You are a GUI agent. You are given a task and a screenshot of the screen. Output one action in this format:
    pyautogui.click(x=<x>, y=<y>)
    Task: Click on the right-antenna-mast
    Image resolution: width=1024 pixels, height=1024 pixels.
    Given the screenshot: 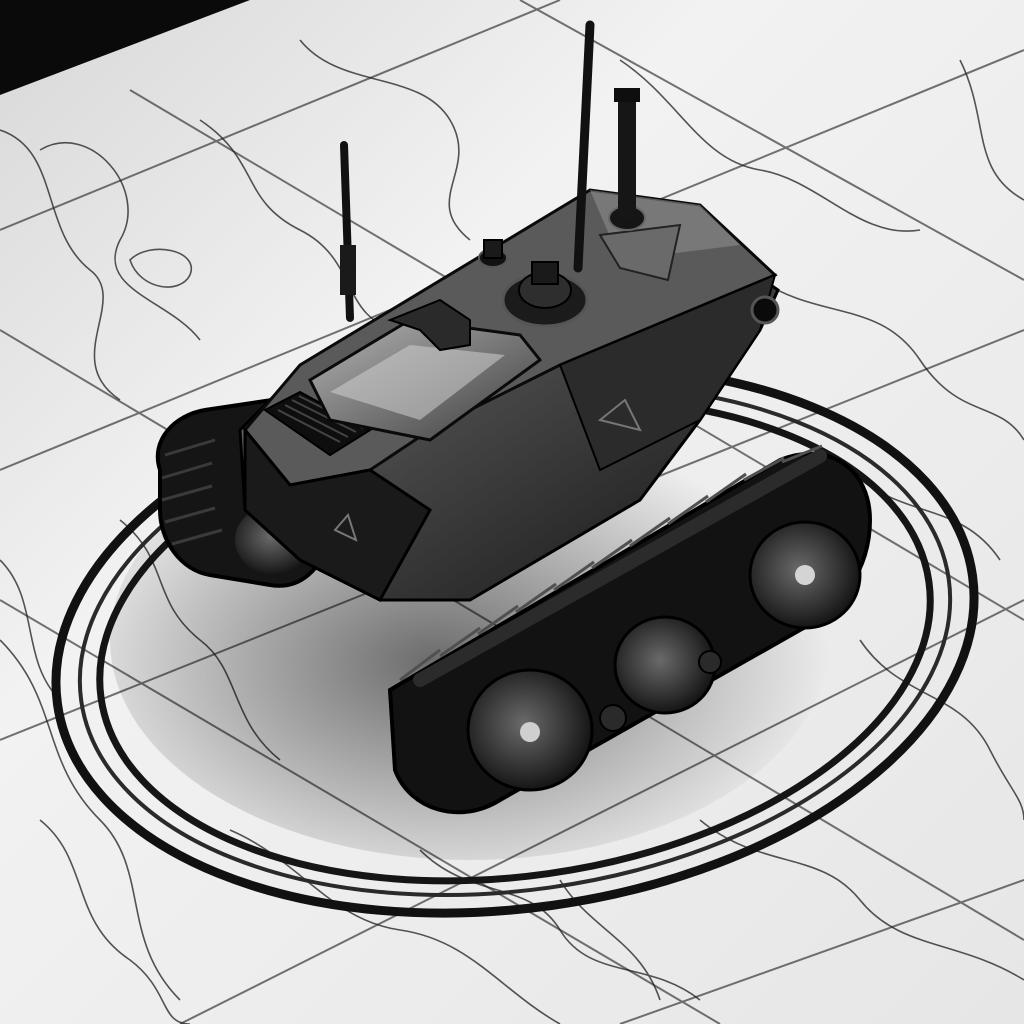 What is the action you would take?
    pyautogui.click(x=627, y=157)
    